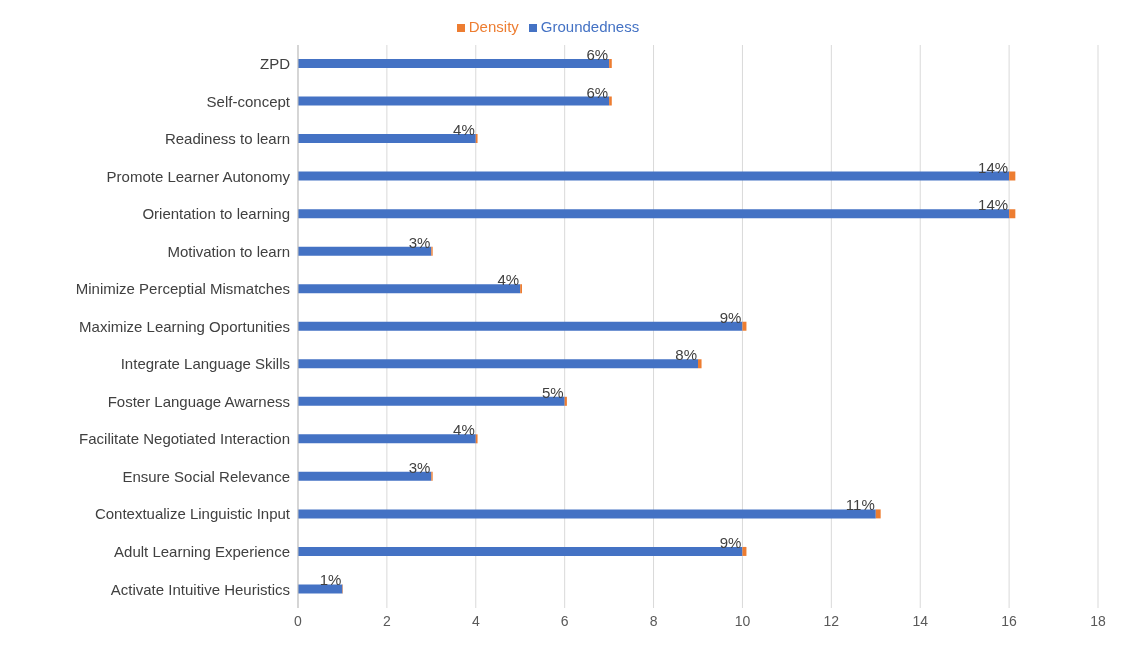 This screenshot has height=656, width=1132. Describe the element at coordinates (860, 505) in the screenshot. I see `data-label: 11%` at that location.